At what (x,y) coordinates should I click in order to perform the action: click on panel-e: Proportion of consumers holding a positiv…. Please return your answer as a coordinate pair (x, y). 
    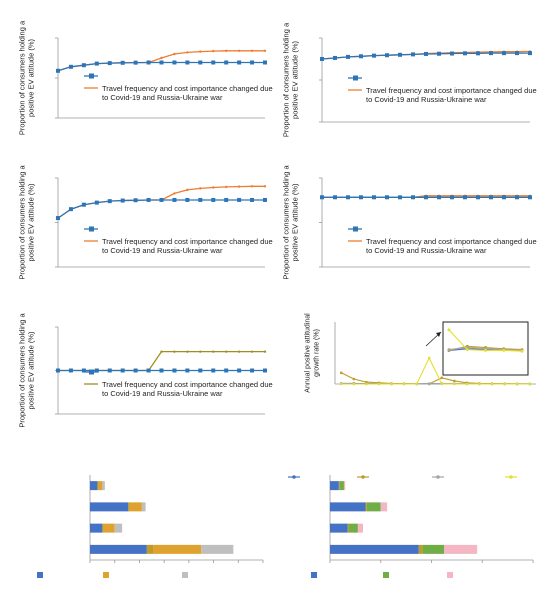
    Looking at the image, I should click on (145, 370).